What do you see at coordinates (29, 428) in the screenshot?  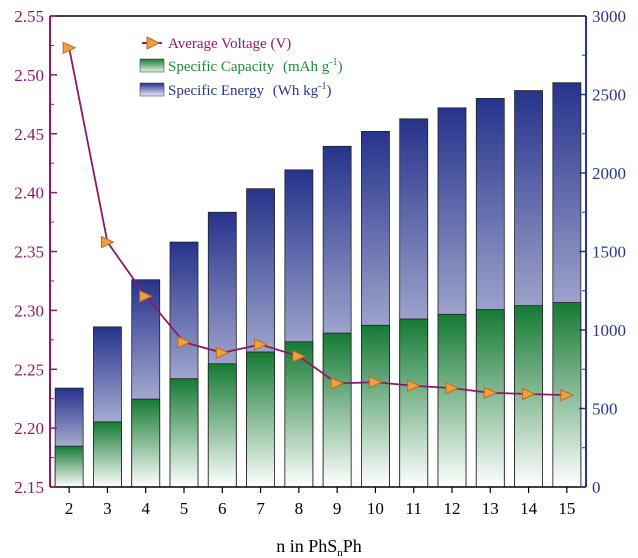 I see `left-tick-label-2.20: 2.20` at bounding box center [29, 428].